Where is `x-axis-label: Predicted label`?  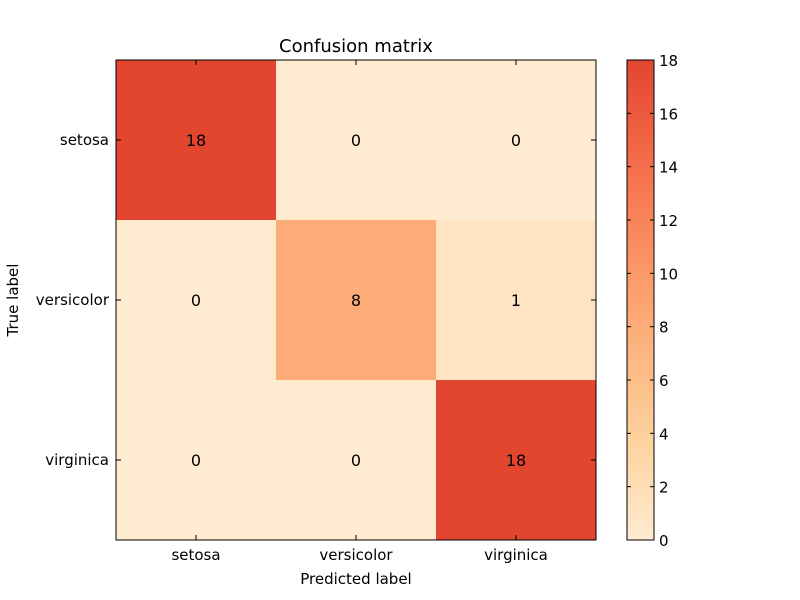 x-axis-label: Predicted label is located at coordinates (355, 579).